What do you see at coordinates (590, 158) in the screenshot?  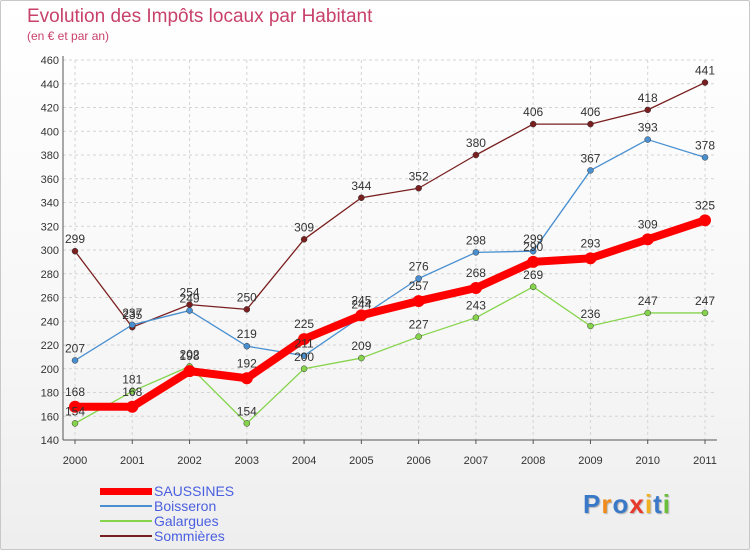 I see `data-label: 367` at bounding box center [590, 158].